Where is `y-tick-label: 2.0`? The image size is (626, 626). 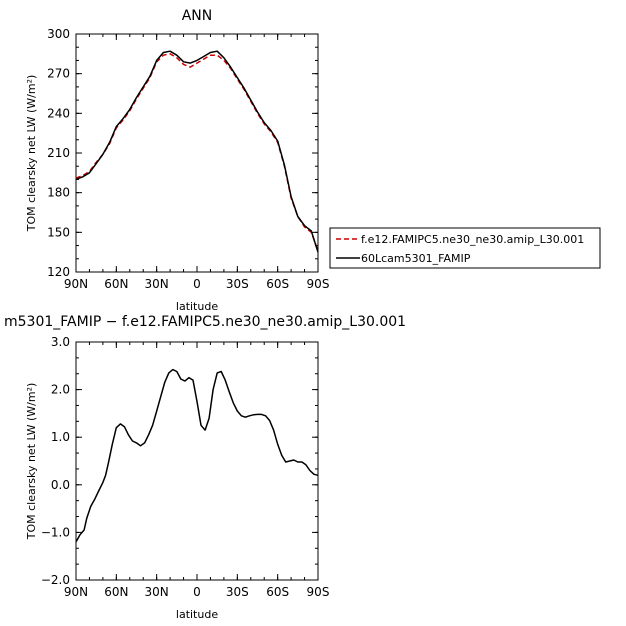 y-tick-label: 2.0 is located at coordinates (60, 390).